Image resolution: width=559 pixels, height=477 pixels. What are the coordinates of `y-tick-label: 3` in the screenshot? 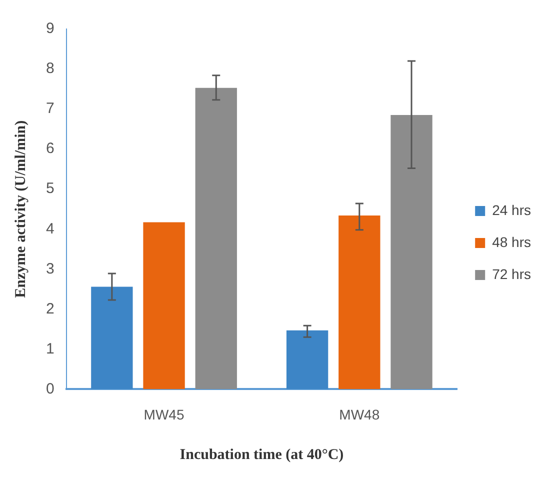 It's located at (50, 269).